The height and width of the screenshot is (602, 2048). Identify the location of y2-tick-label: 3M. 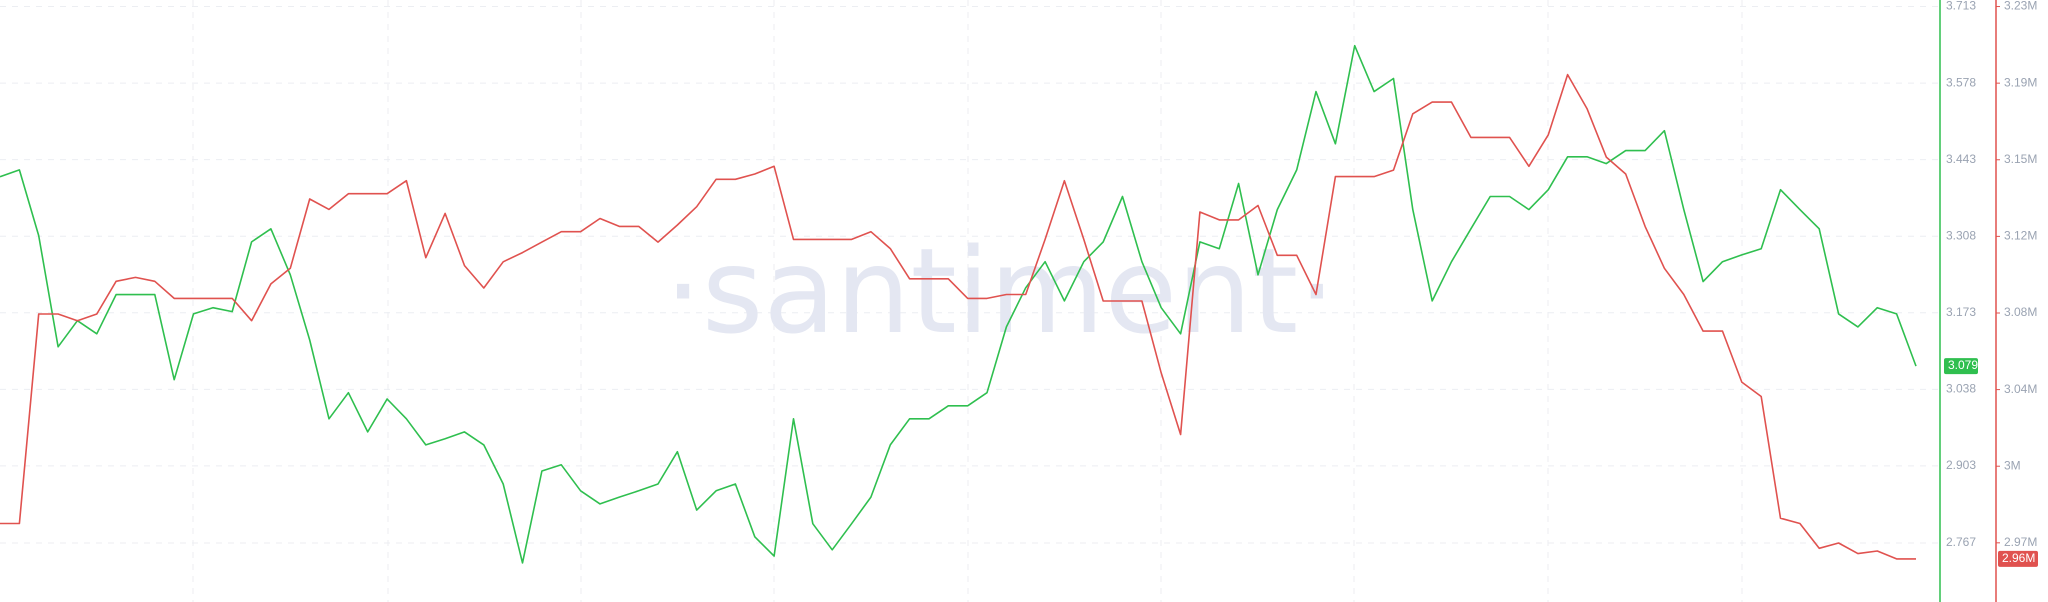
(2012, 465).